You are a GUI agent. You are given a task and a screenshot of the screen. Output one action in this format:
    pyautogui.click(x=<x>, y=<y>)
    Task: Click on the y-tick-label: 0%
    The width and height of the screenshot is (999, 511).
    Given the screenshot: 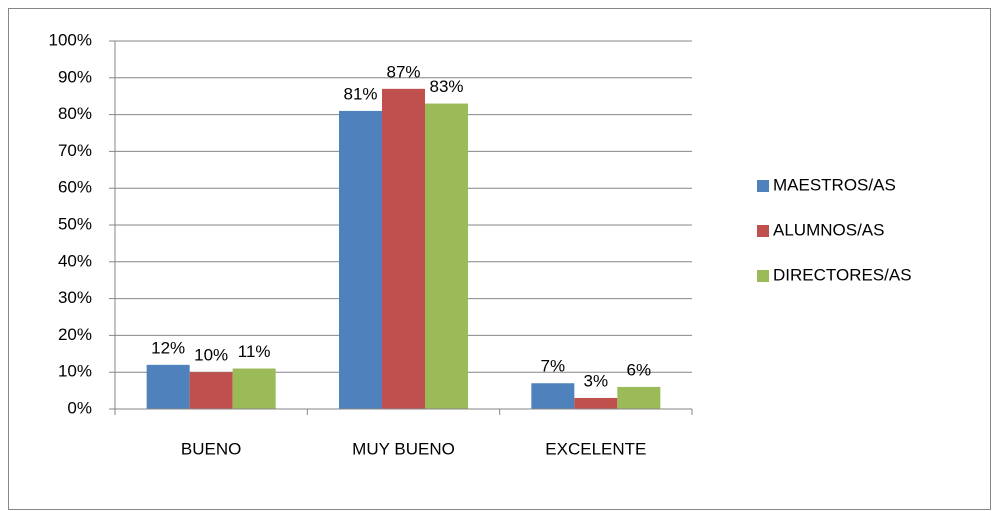 What is the action you would take?
    pyautogui.click(x=79, y=407)
    